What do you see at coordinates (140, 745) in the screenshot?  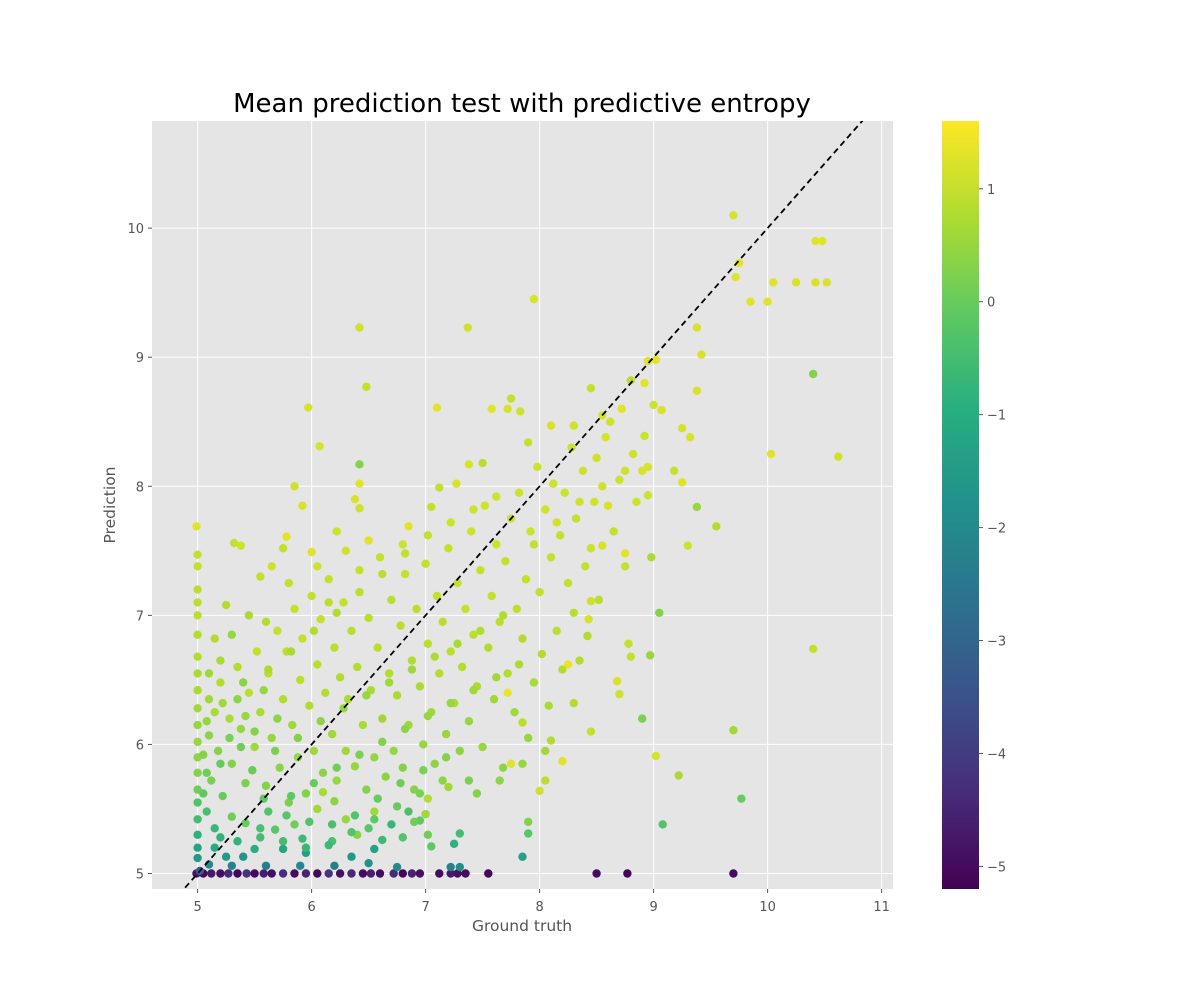 I see `y-tick-label: 6` at bounding box center [140, 745].